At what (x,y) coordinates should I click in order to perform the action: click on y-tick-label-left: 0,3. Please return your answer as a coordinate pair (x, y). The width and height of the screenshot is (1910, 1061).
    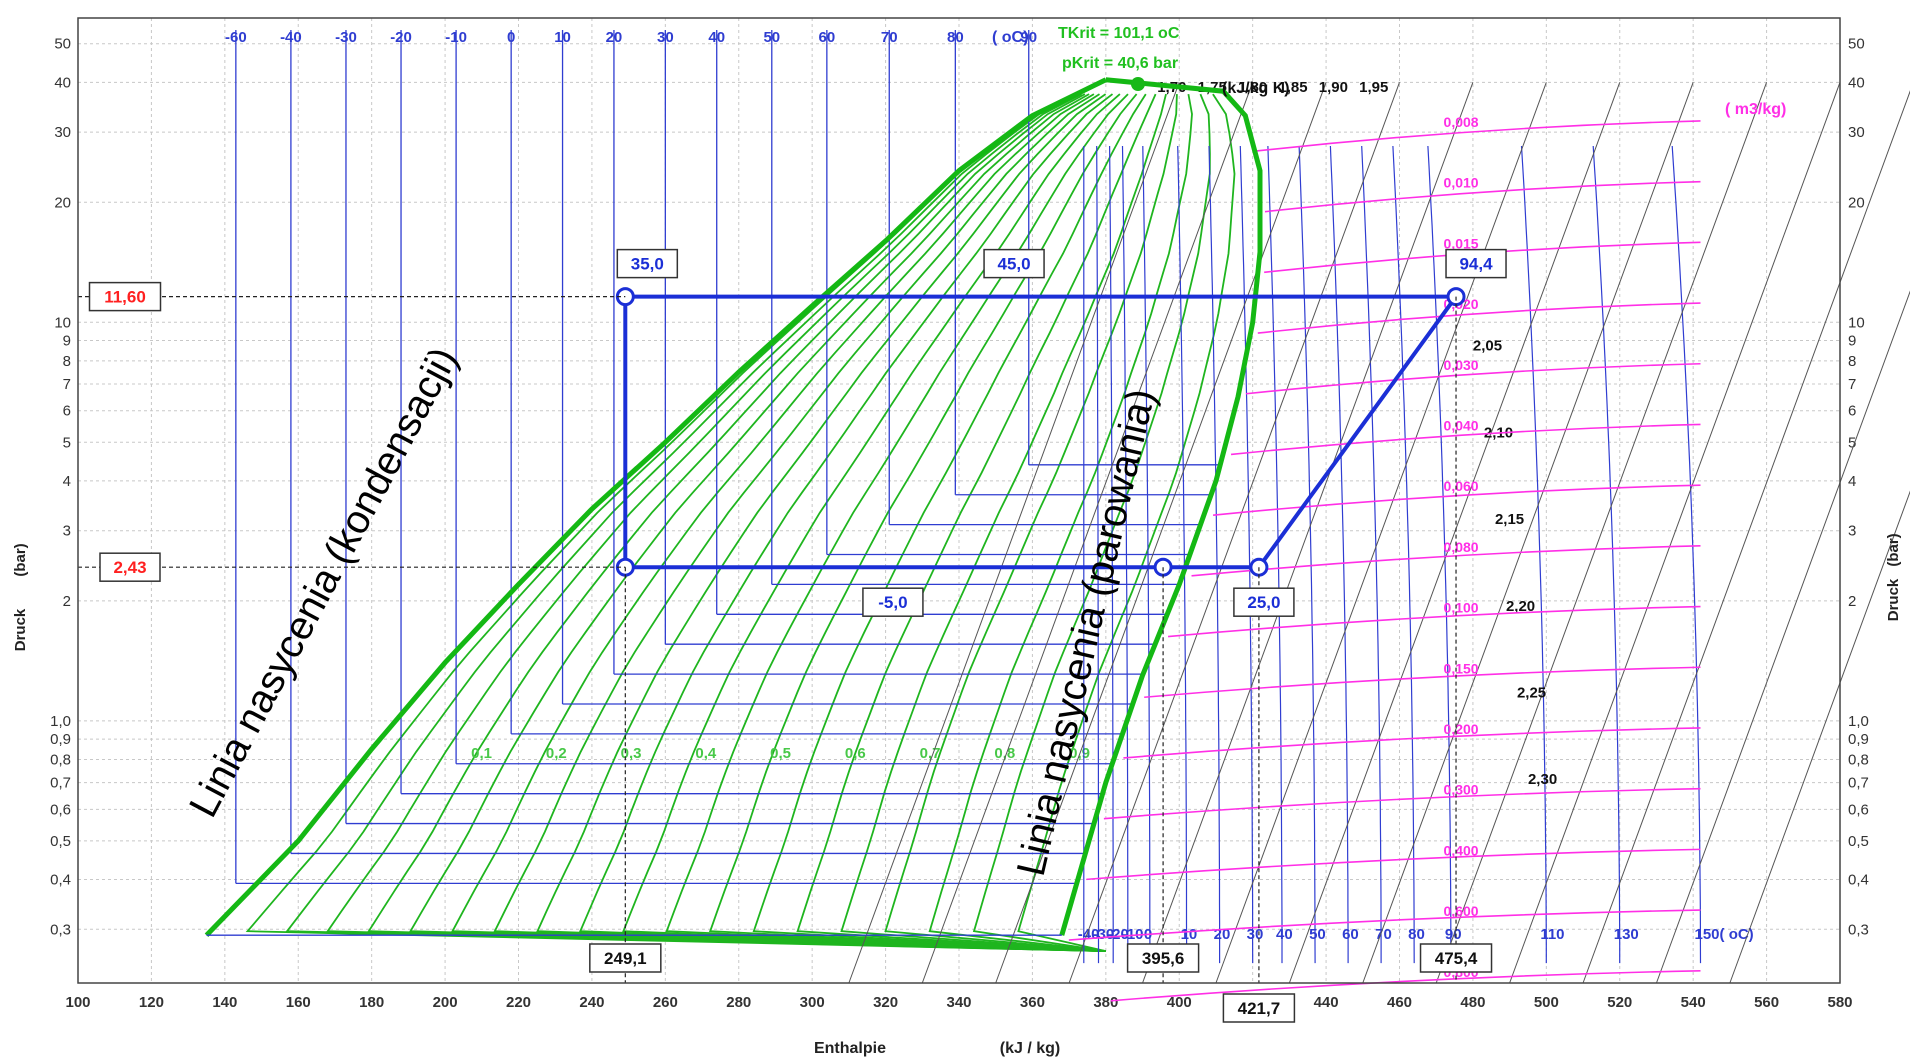
    Looking at the image, I should click on (60, 929).